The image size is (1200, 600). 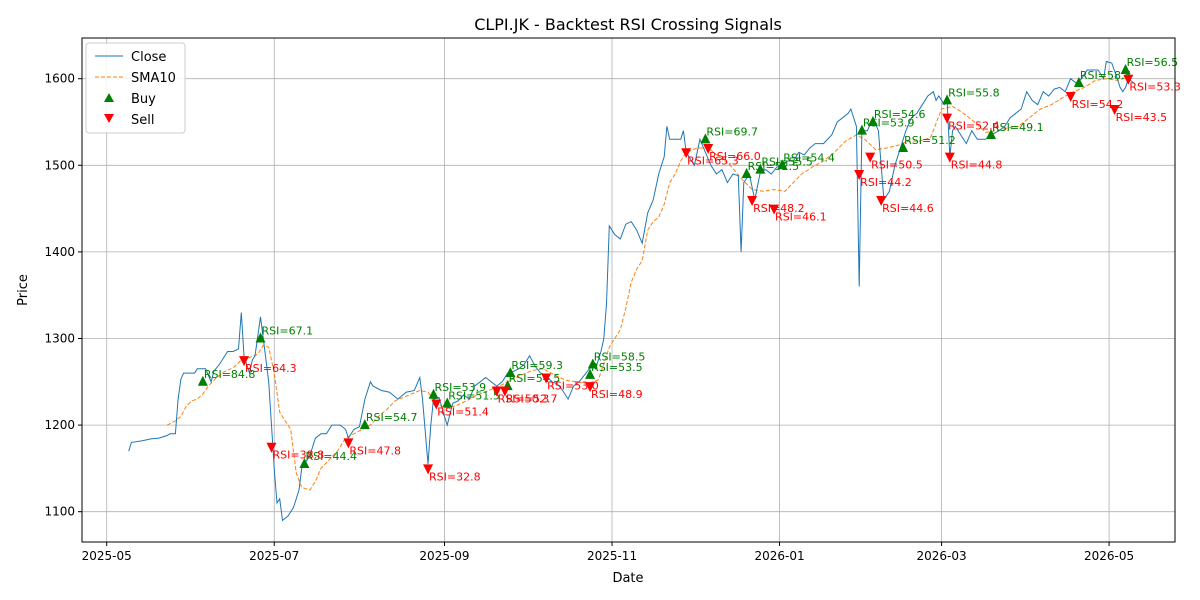 I want to click on sell-rsi-label: RSI=50.3, so click(x=524, y=398).